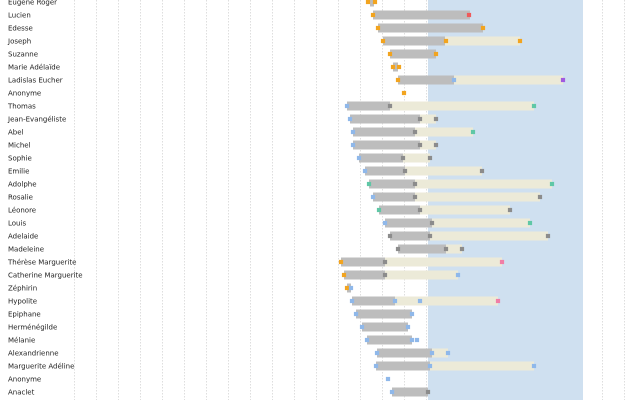 This screenshot has width=640, height=400. Describe the element at coordinates (23, 237) in the screenshot. I see `row-label: Adelaide` at that location.